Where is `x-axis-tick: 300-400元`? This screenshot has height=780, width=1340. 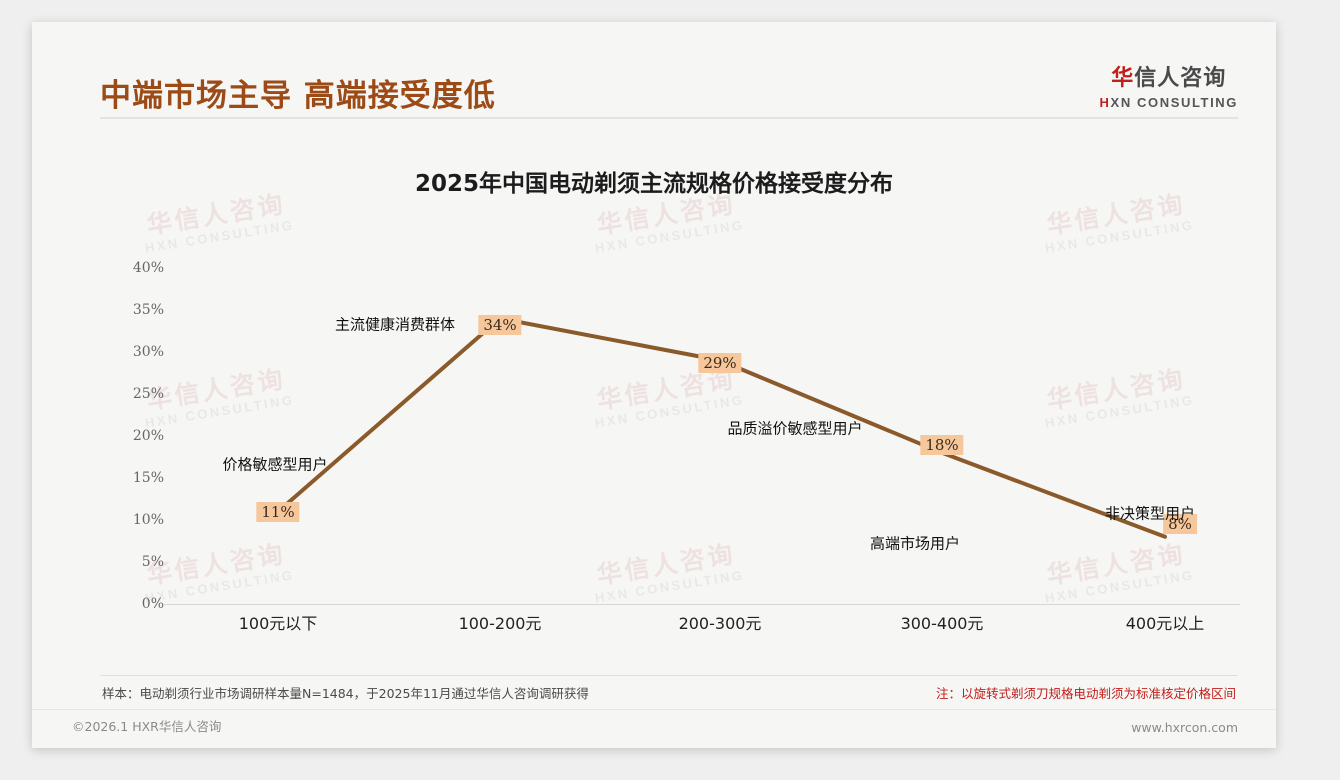 x-axis-tick: 300-400元 is located at coordinates (942, 623).